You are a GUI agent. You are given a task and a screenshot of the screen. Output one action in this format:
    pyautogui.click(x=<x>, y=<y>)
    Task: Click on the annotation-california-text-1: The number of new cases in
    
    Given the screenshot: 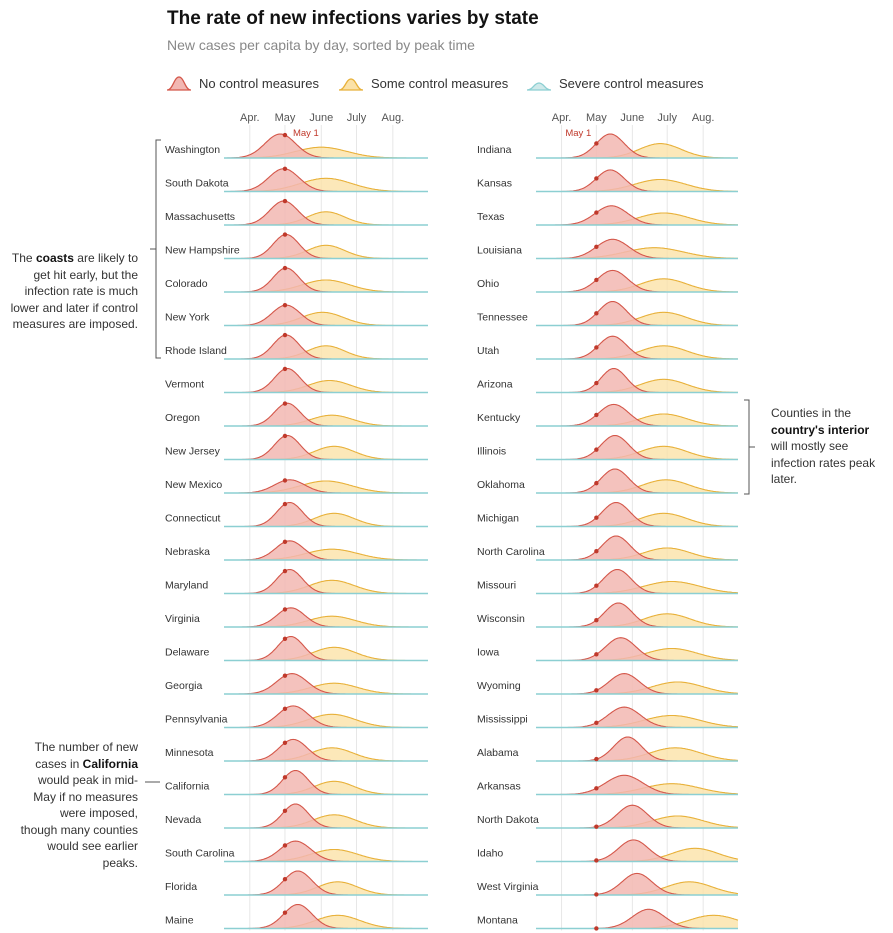 What is the action you would take?
    pyautogui.click(x=86, y=755)
    